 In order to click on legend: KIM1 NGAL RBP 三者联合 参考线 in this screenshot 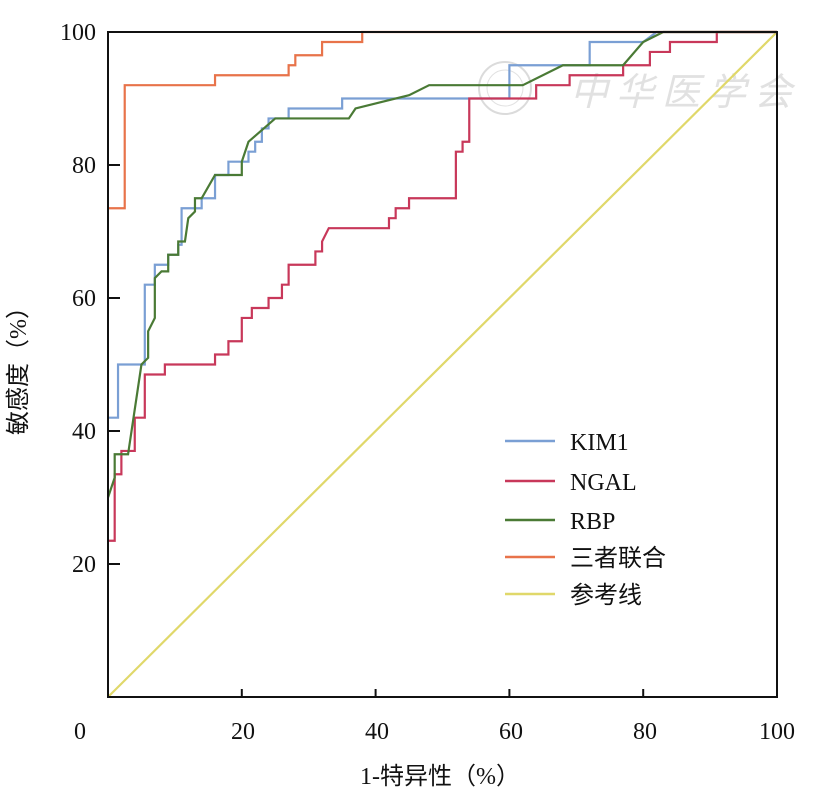, I will do `click(585, 519)`.